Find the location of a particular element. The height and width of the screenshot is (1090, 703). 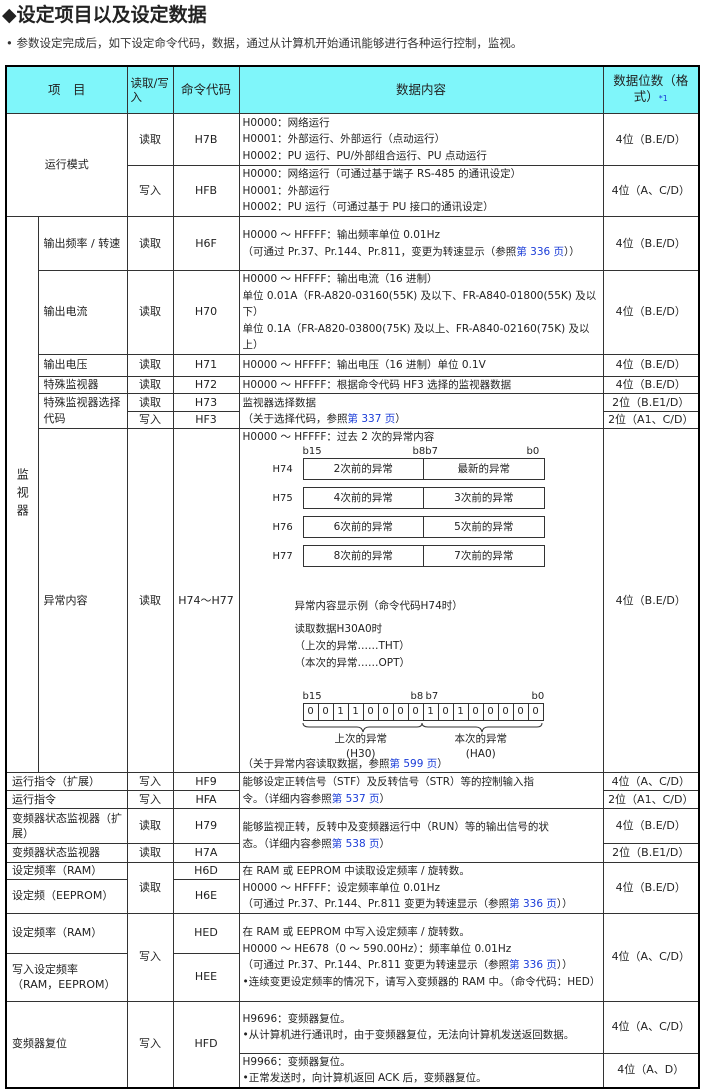

text: •连续变更设定频率的情况下，请写入变频器的 RAM 中。（命令代码：HED） is located at coordinates (421, 981).